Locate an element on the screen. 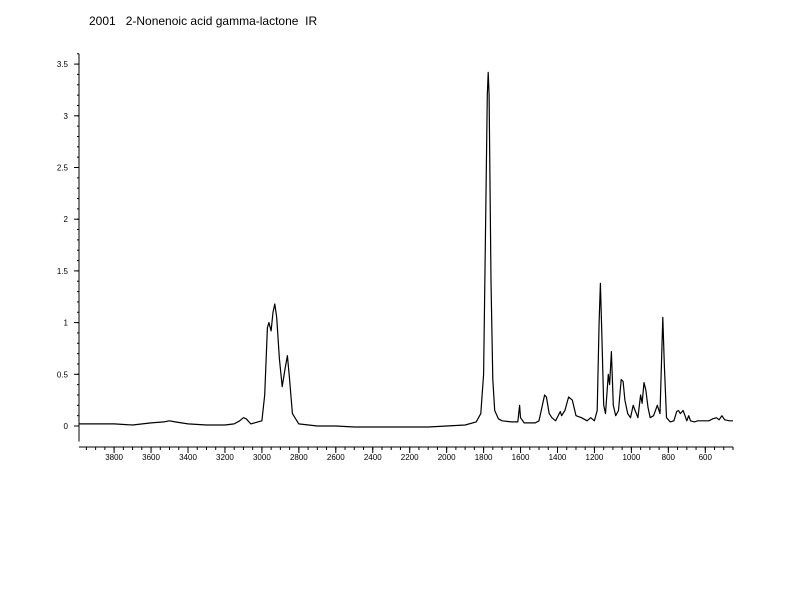 The width and height of the screenshot is (800, 600). x-tick-label: 3200 is located at coordinates (225, 457).